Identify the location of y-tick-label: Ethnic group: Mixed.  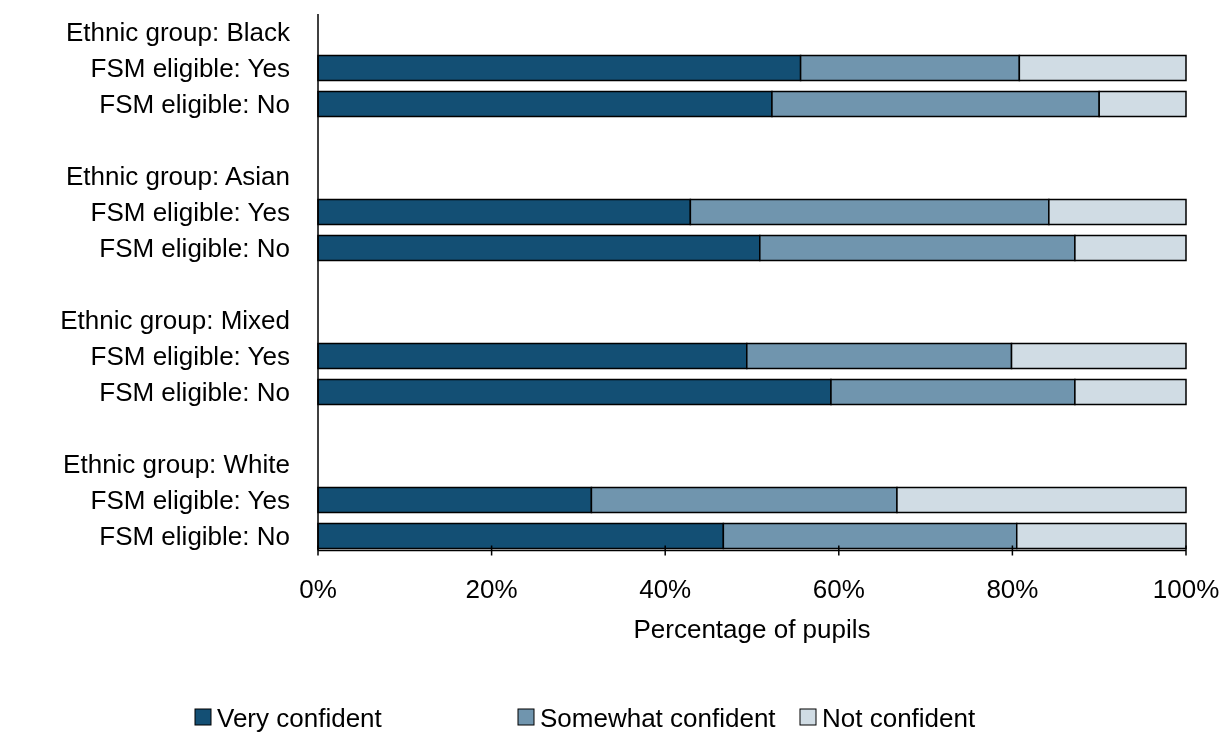
(175, 320).